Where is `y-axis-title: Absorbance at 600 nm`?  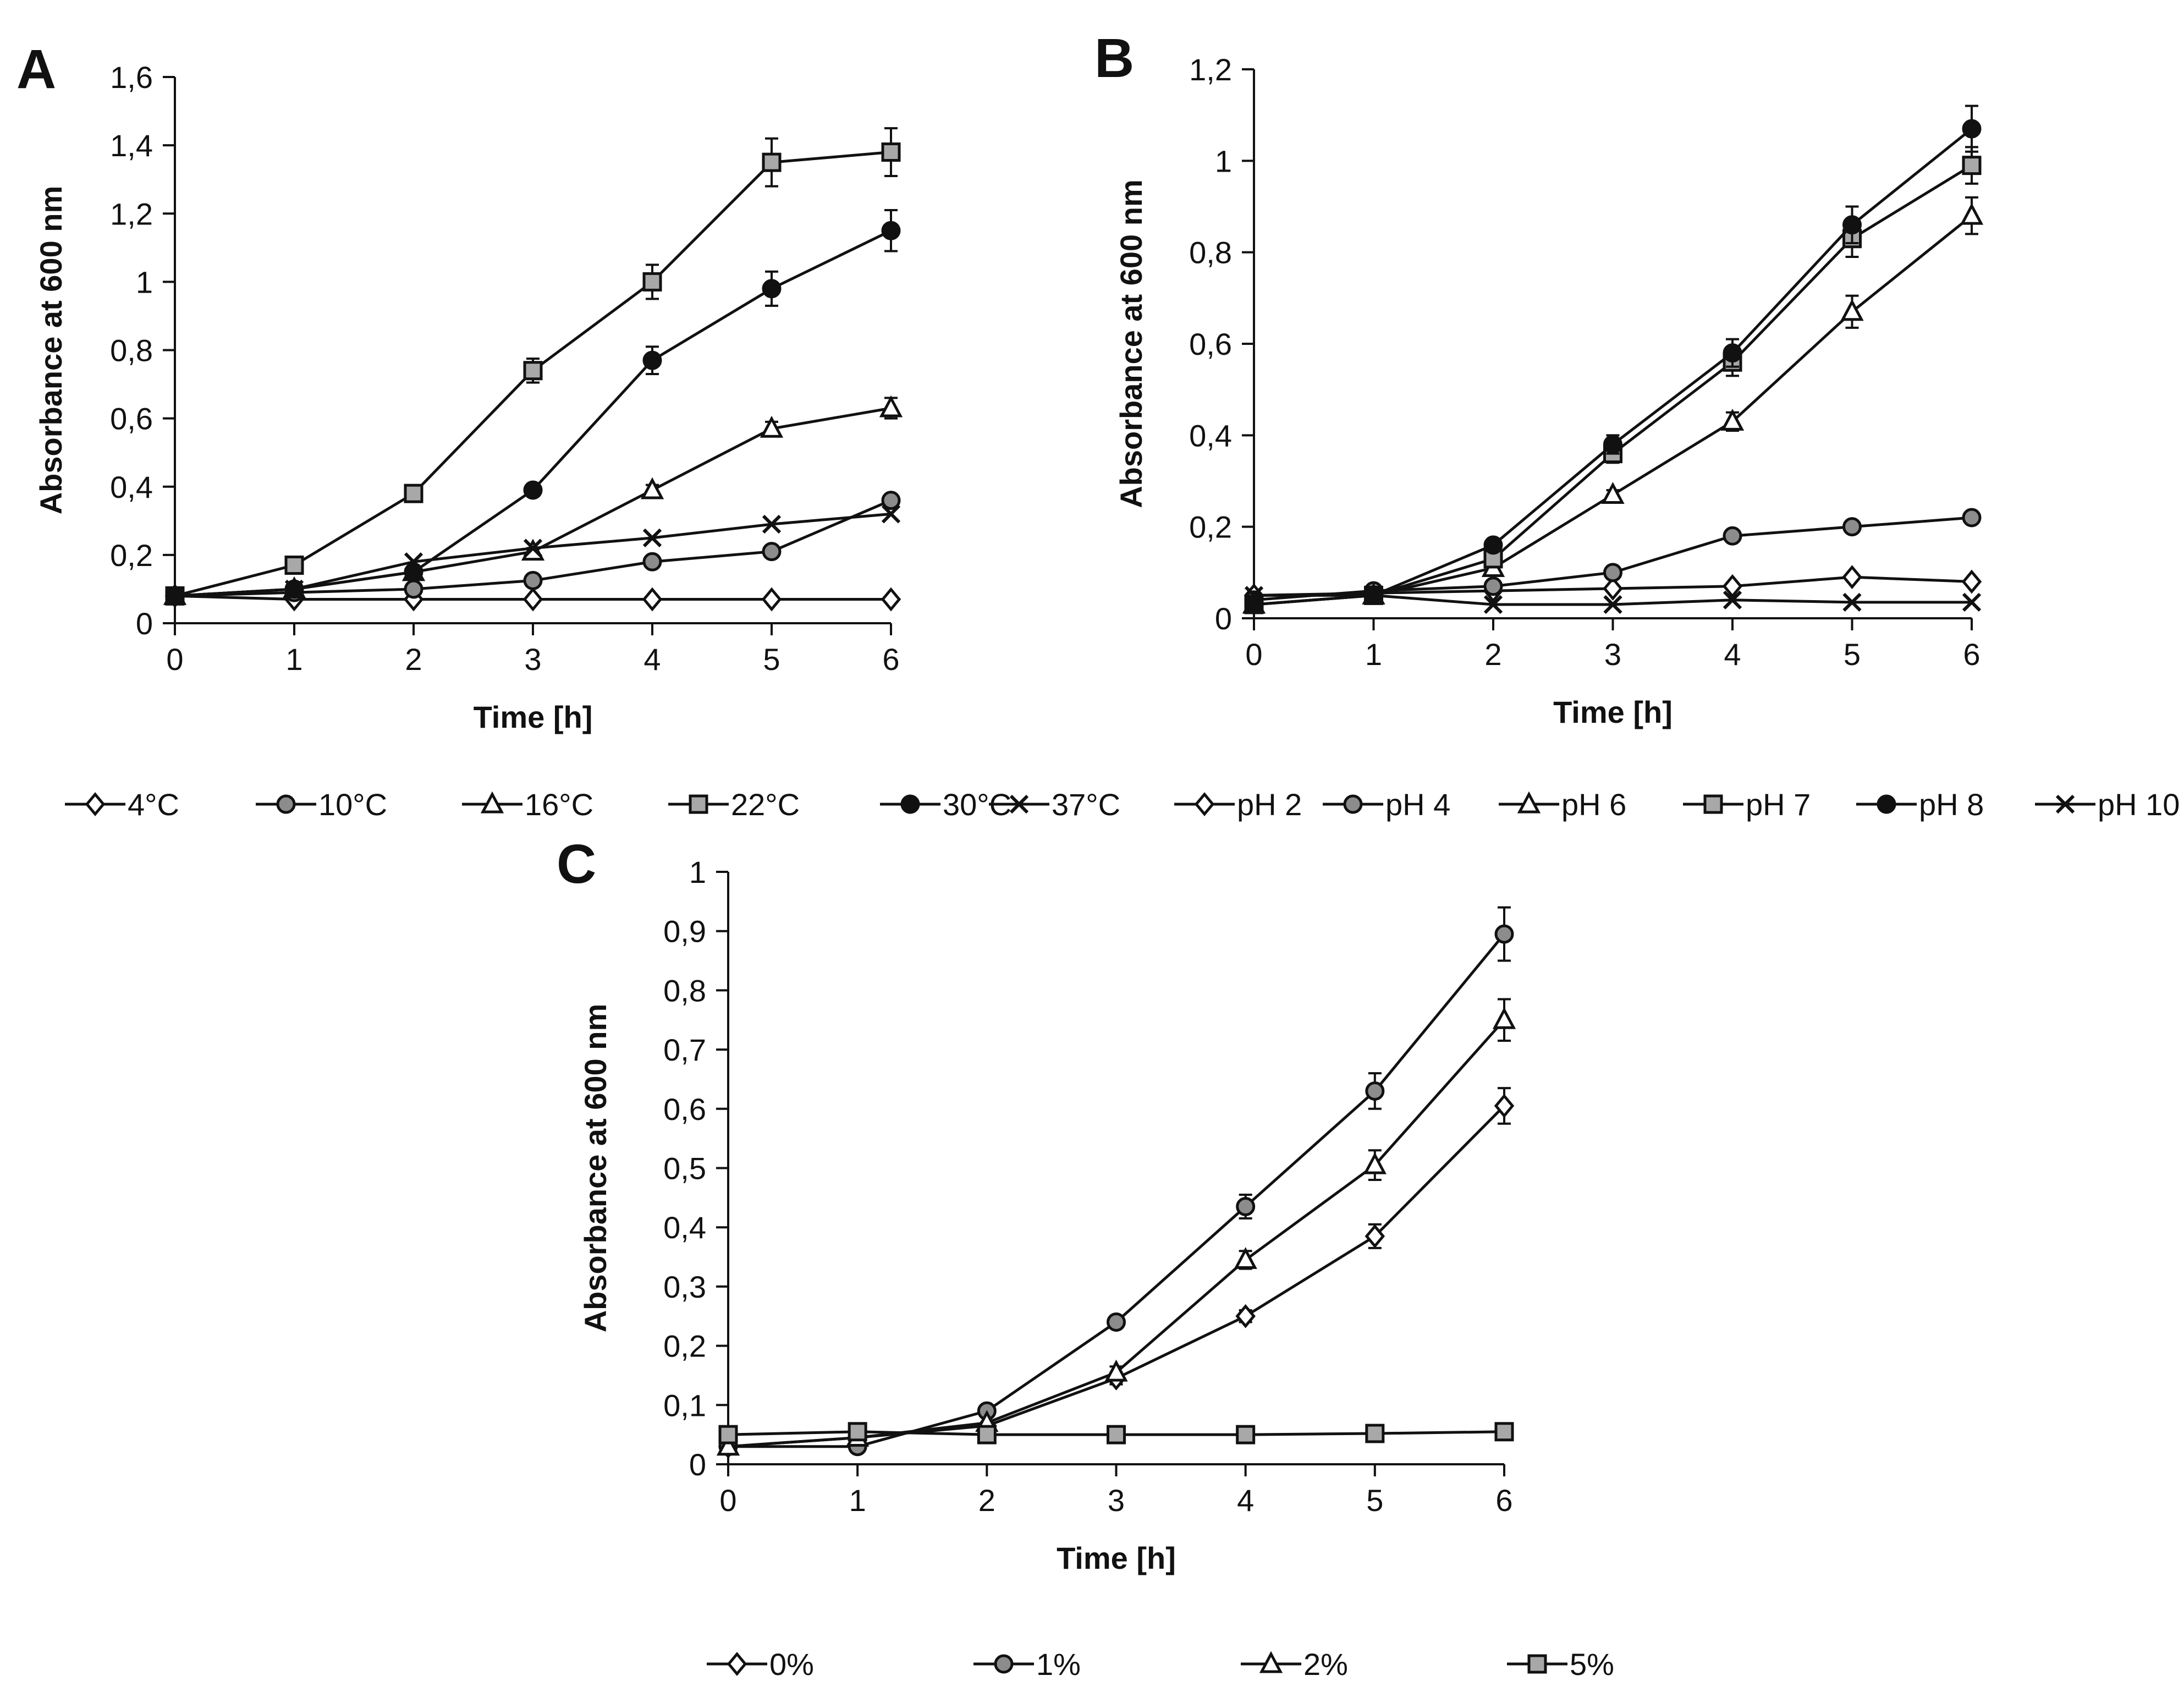
y-axis-title: Absorbance at 600 nm is located at coordinates (1131, 343).